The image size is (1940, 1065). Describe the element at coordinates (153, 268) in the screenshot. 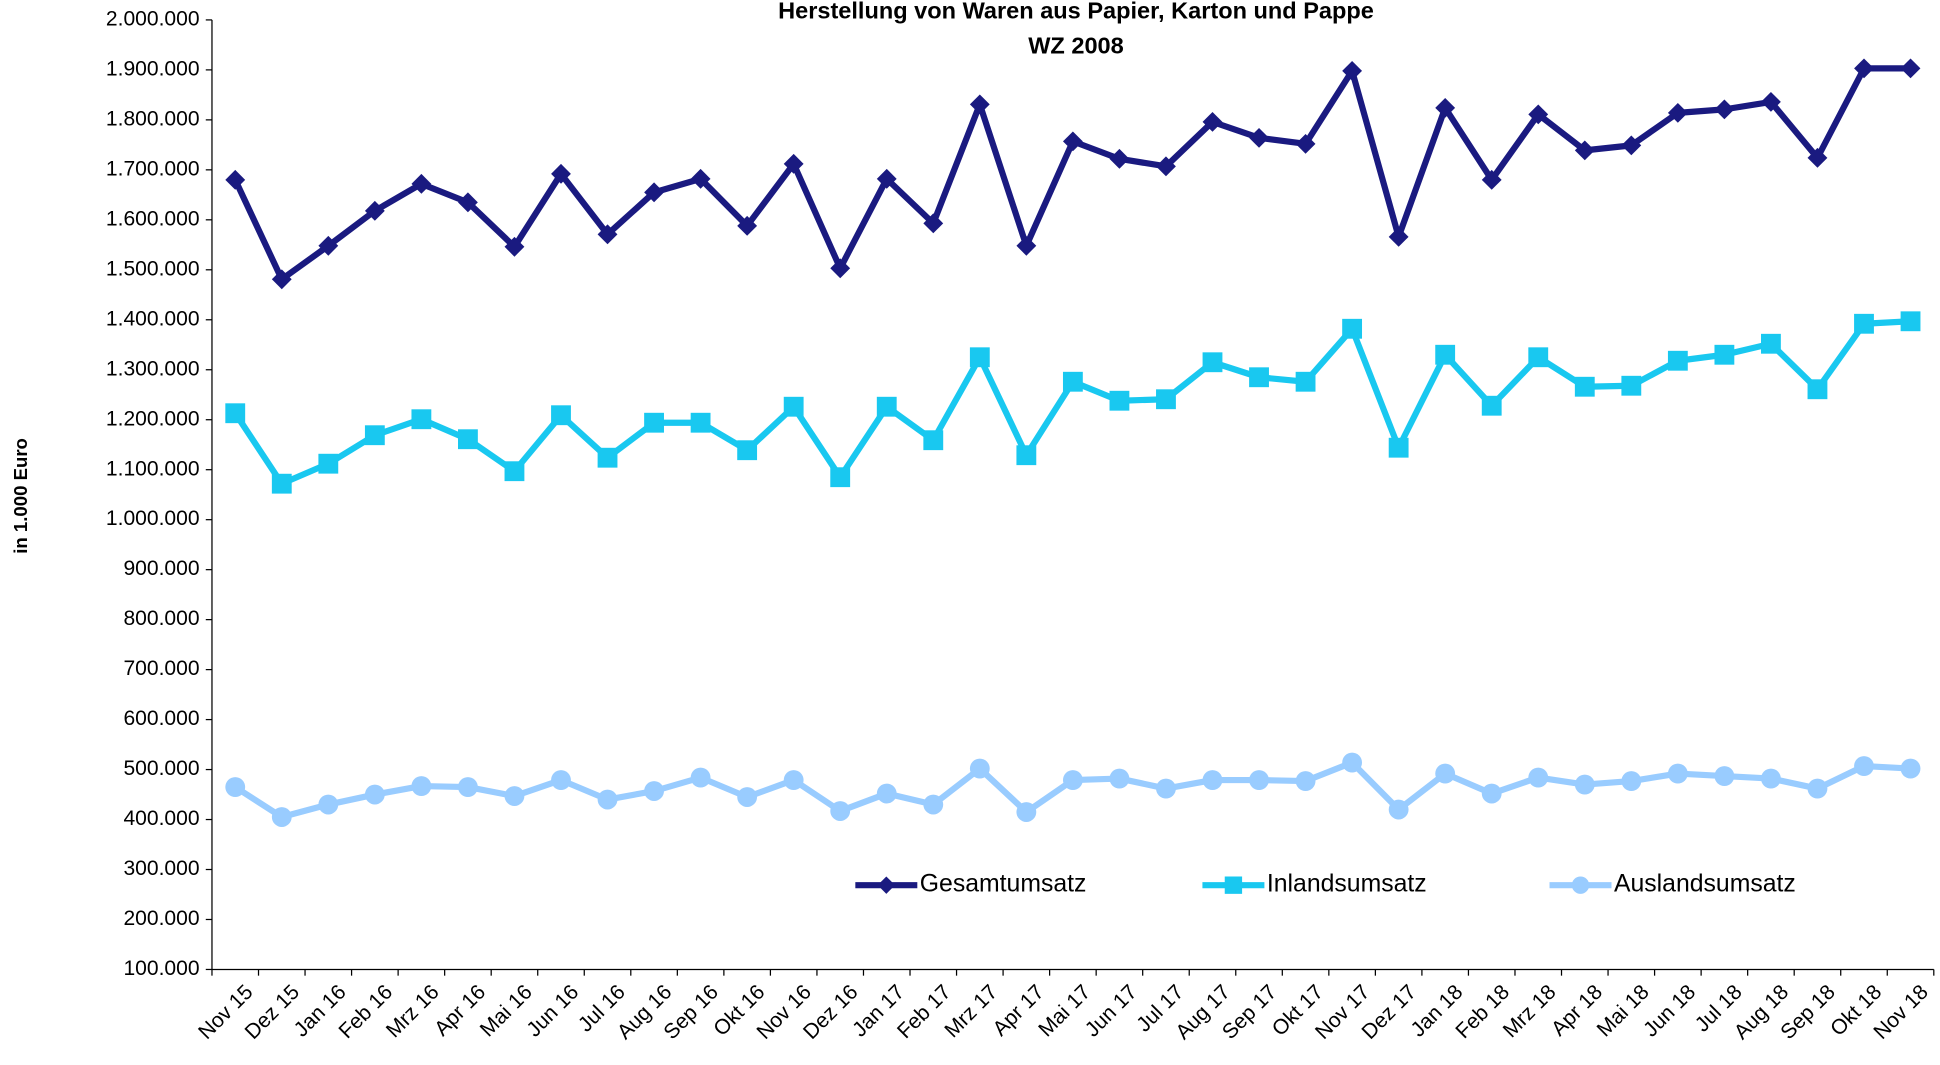

I see `y-tick-label: 1.500.000` at that location.